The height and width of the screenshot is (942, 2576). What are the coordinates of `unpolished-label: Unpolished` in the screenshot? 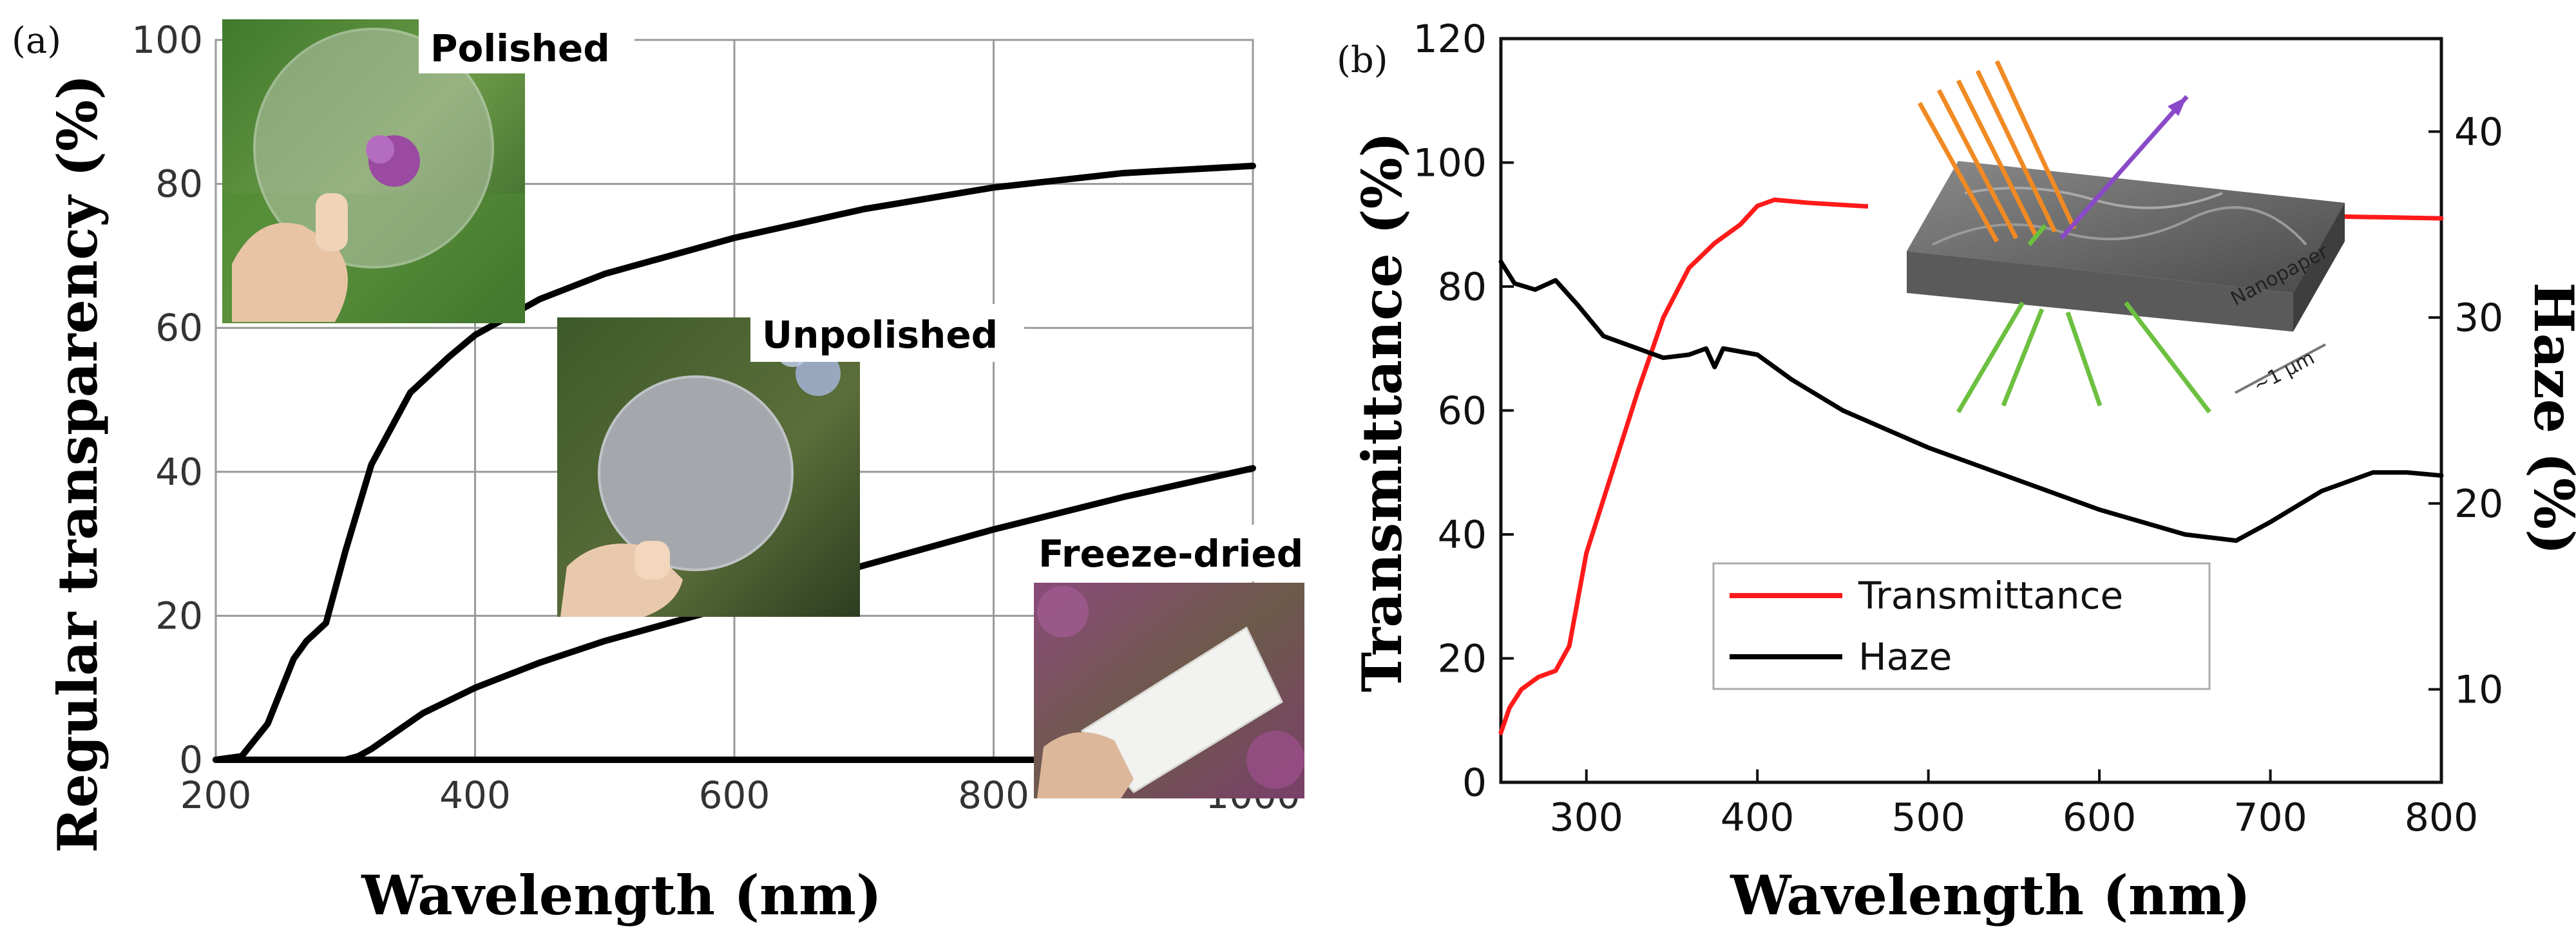 It's located at (887, 333).